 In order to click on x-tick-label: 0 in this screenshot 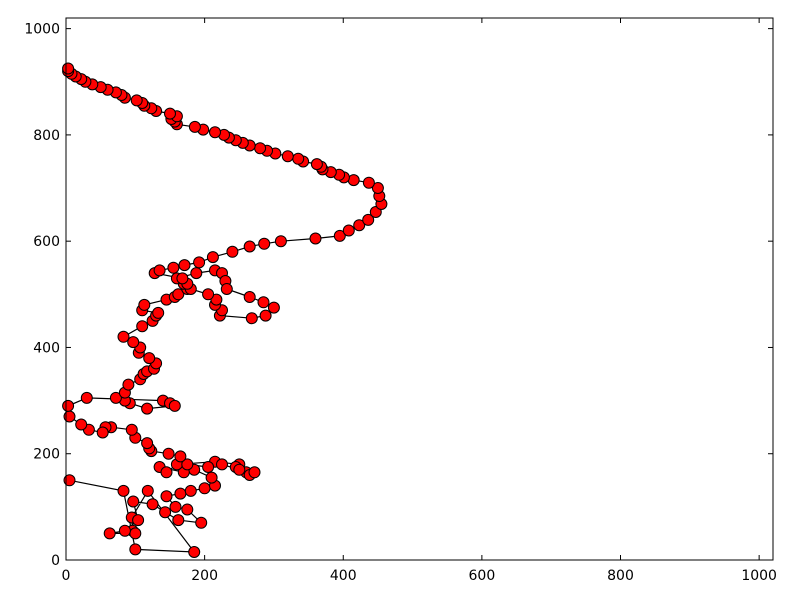, I will do `click(66, 576)`.